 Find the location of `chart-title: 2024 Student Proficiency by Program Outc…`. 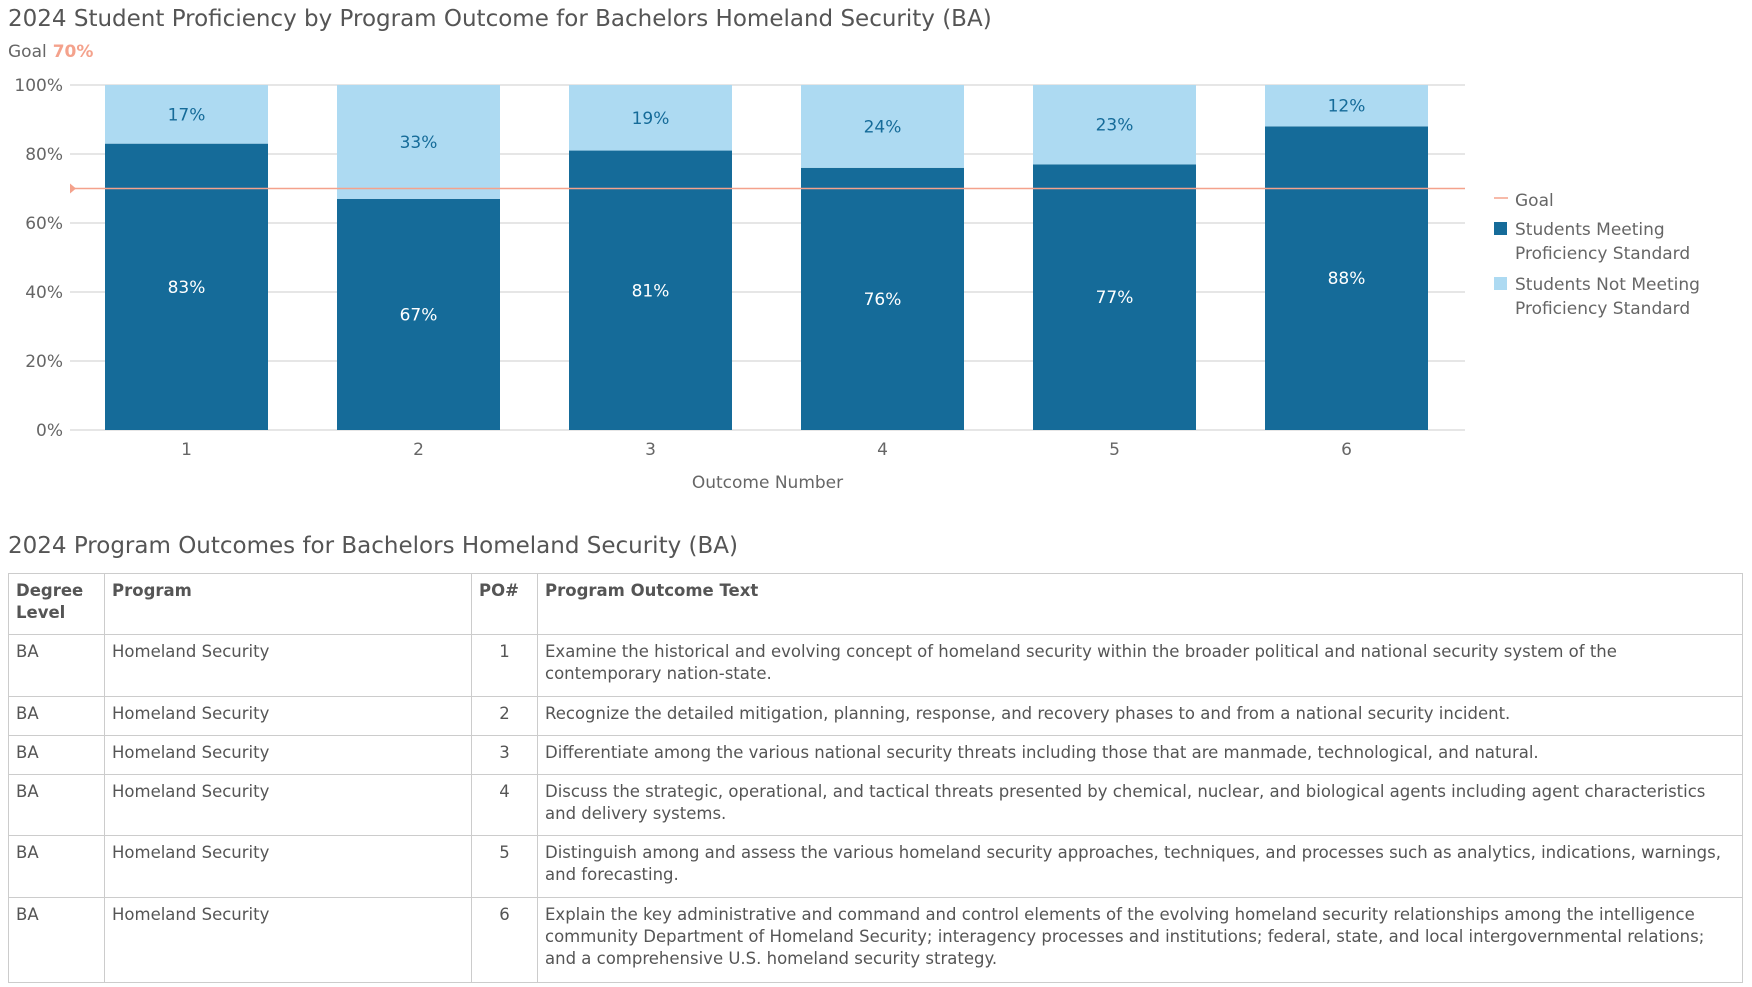

chart-title: 2024 Student Proficiency by Program Outc… is located at coordinates (500, 19).